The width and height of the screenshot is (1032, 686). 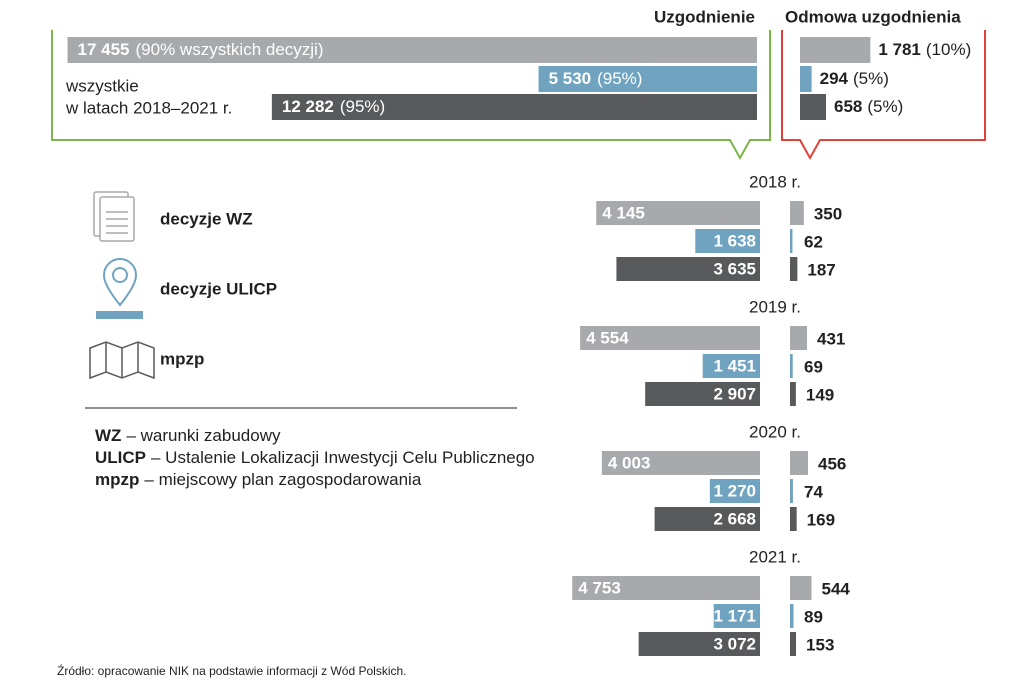 I want to click on value-label: 1 781, so click(x=899, y=49).